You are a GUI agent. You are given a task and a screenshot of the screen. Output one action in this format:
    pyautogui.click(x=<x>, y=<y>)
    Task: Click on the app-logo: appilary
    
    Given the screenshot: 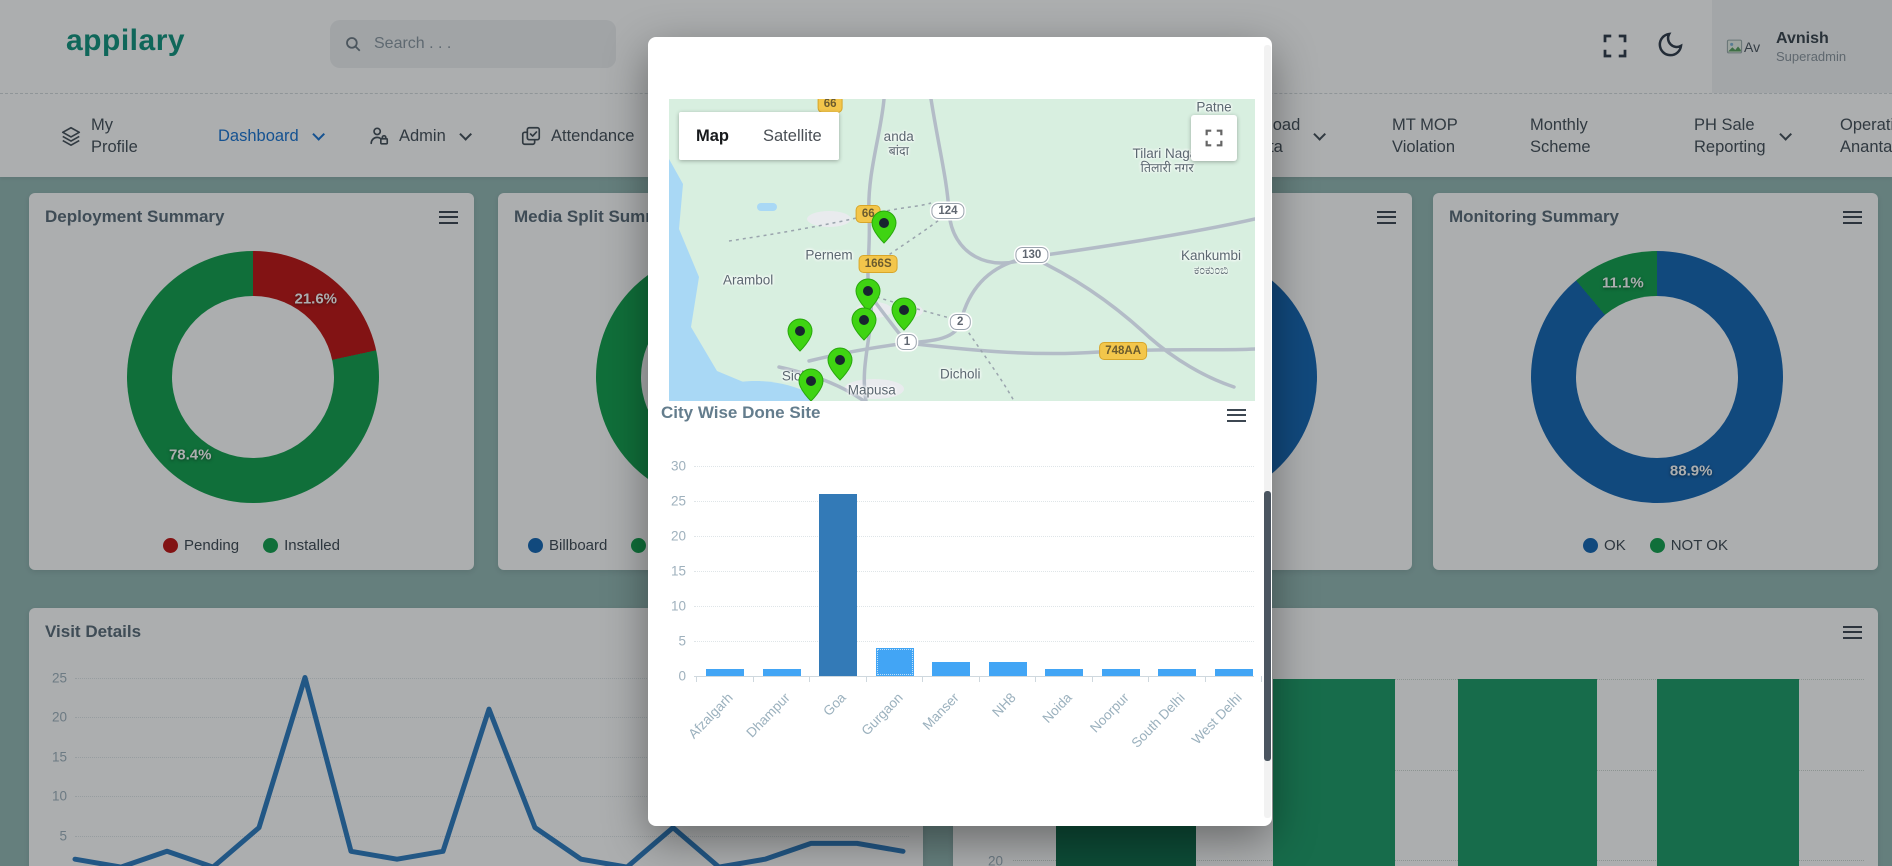 What is the action you would take?
    pyautogui.click(x=126, y=40)
    